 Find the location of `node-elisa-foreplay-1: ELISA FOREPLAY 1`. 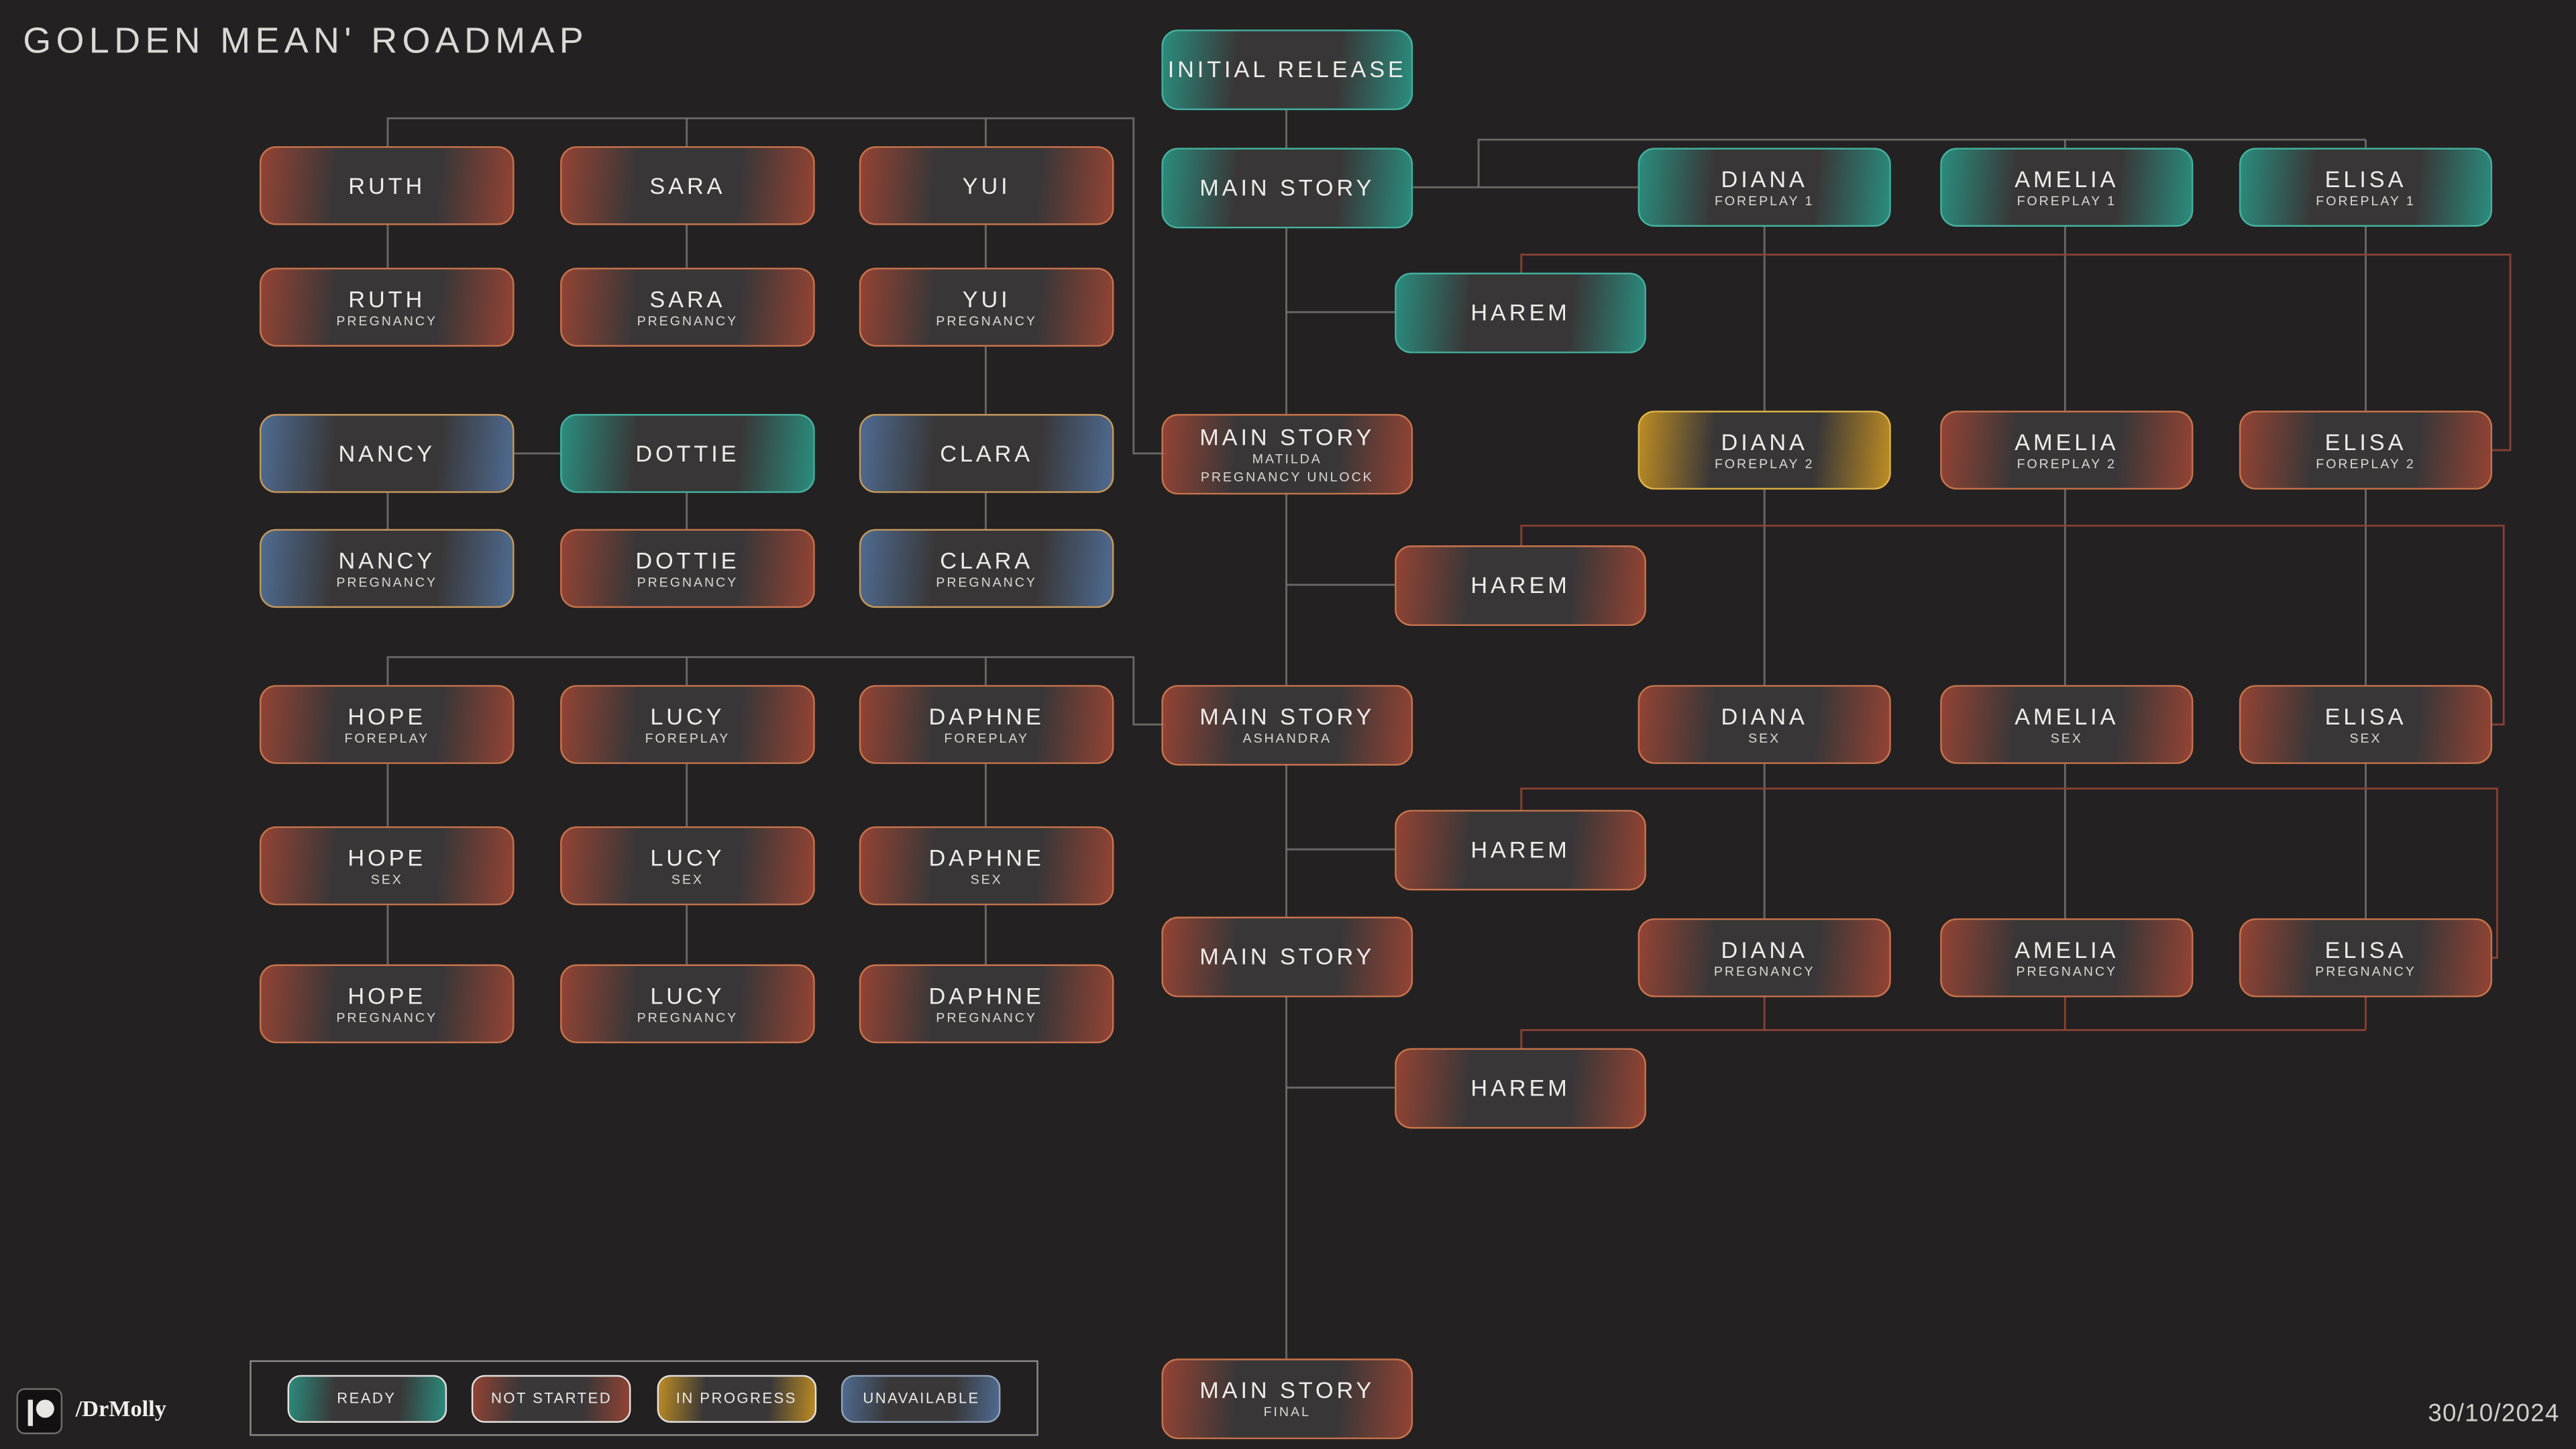

node-elisa-foreplay-1: ELISA FOREPLAY 1 is located at coordinates (2366, 187).